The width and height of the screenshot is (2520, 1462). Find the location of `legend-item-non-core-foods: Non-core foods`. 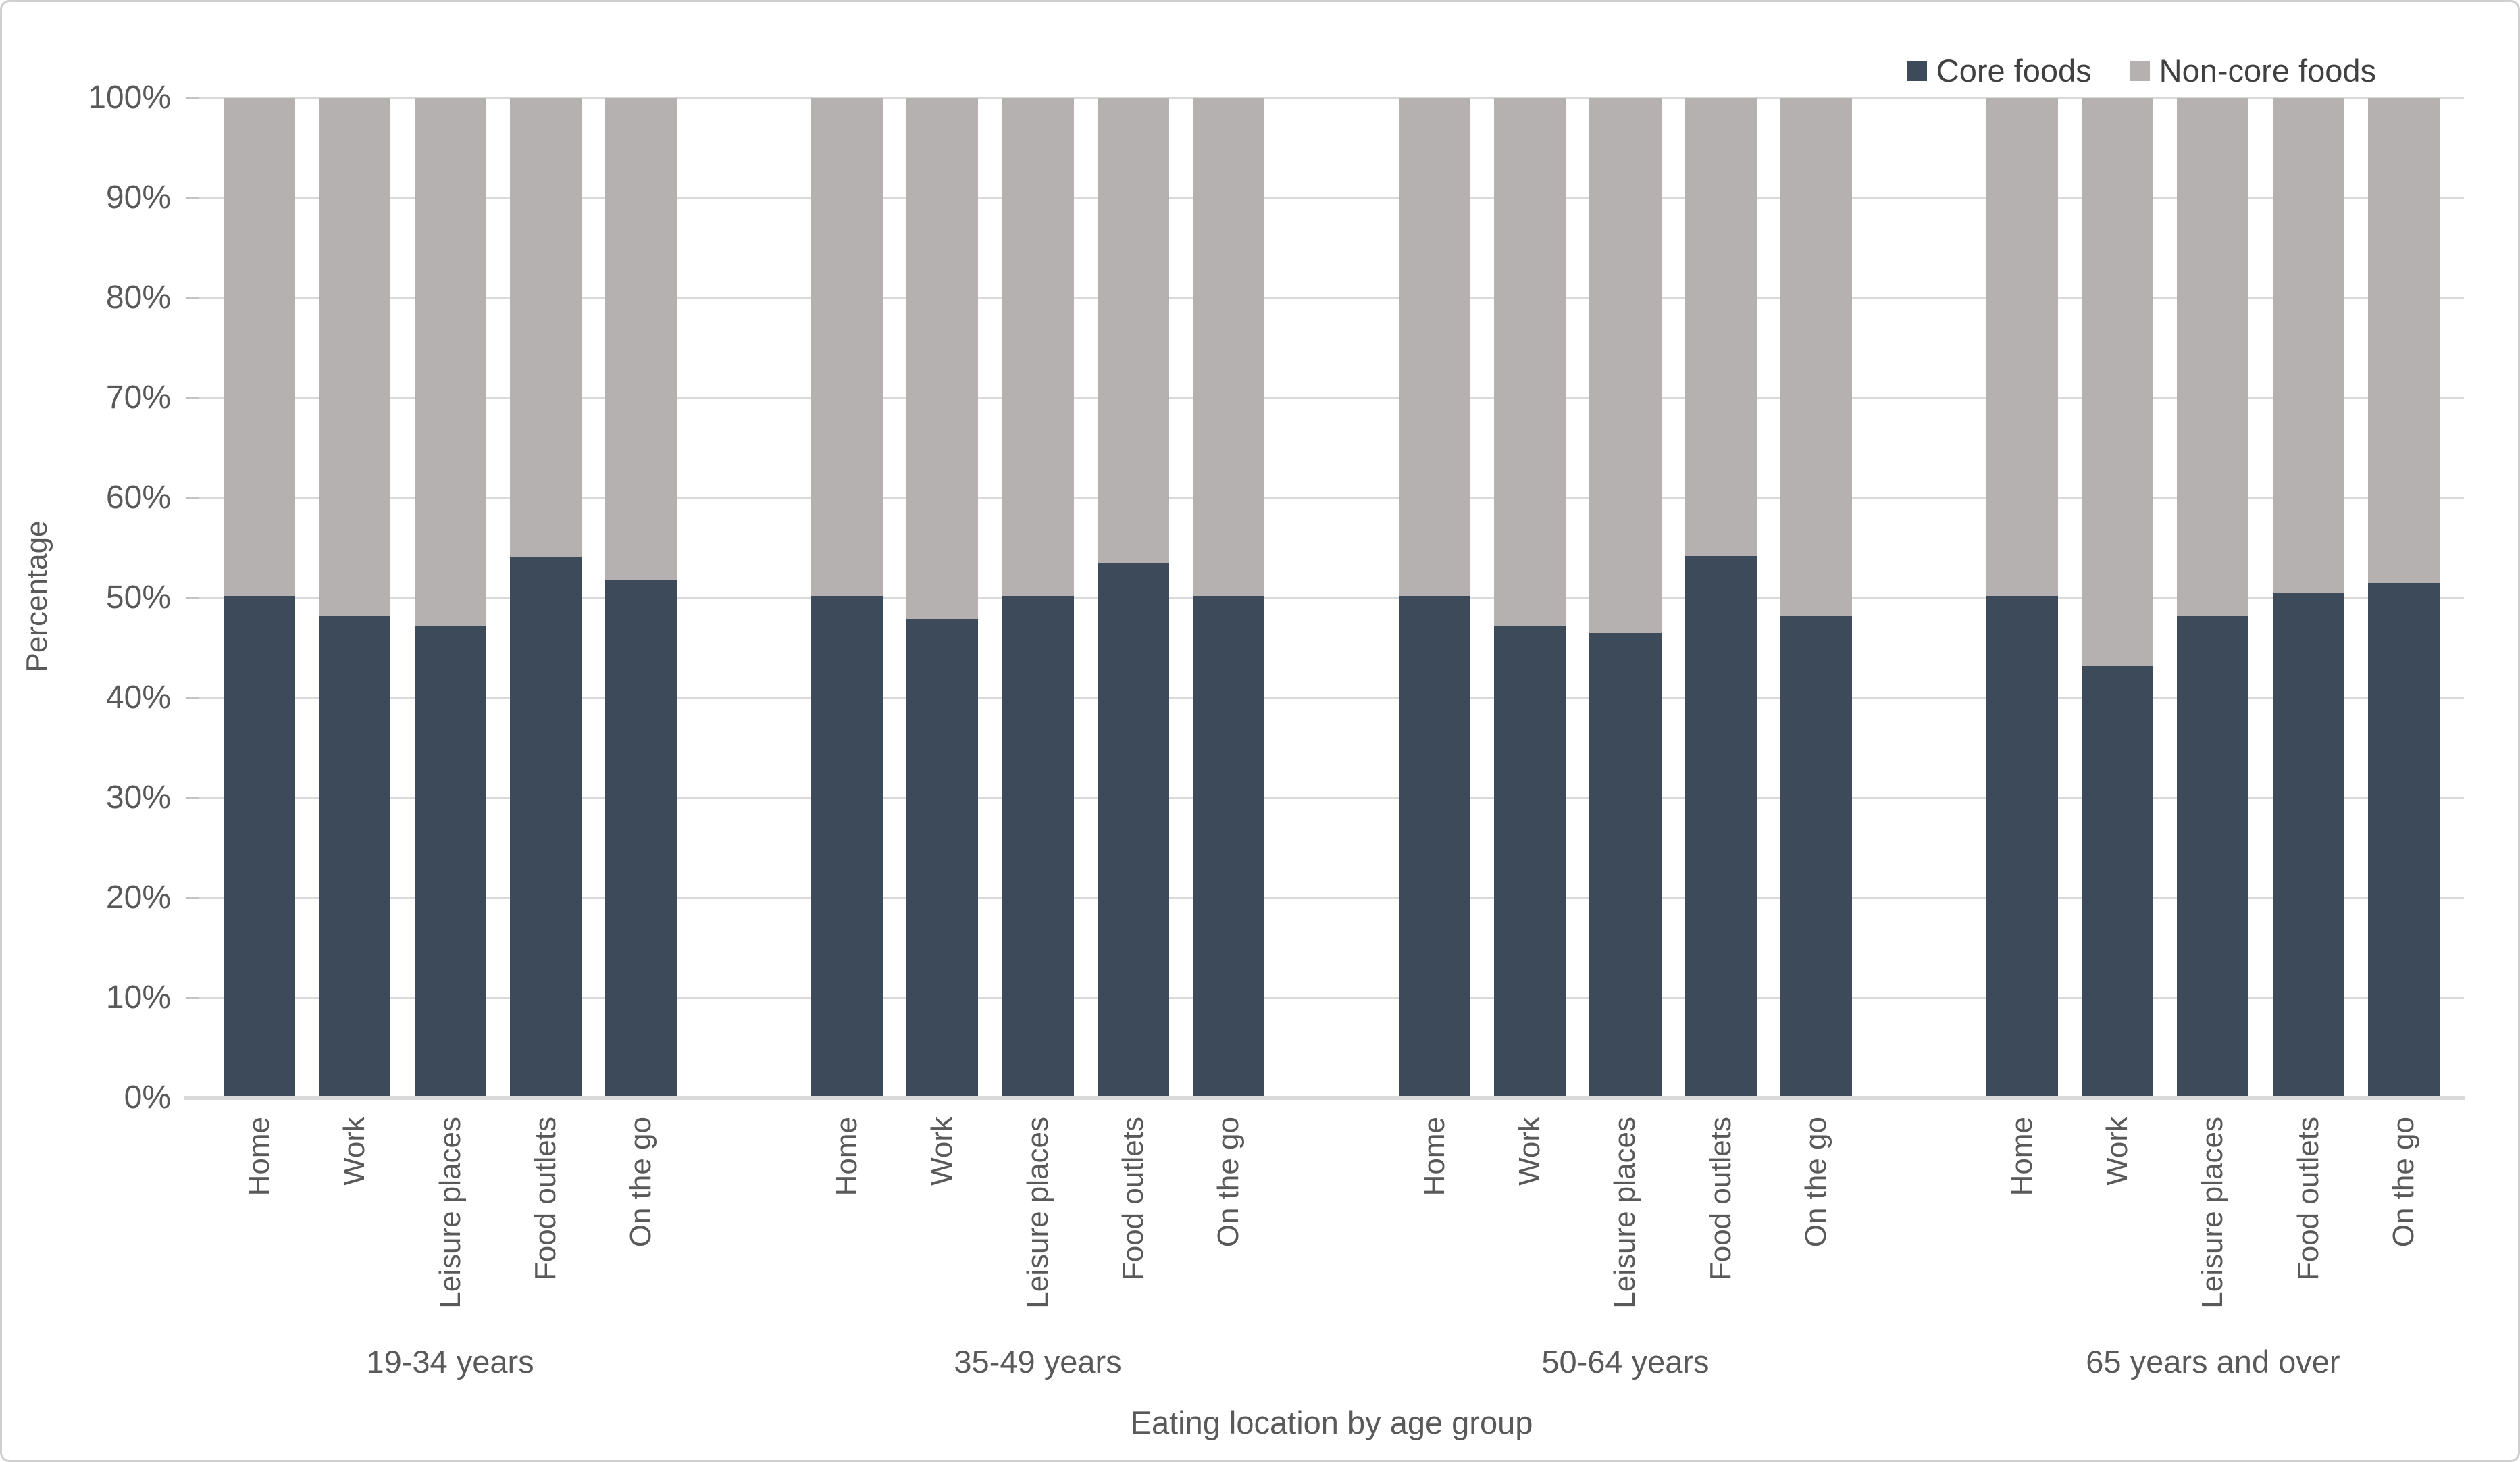

legend-item-non-core-foods: Non-core foods is located at coordinates (2252, 70).